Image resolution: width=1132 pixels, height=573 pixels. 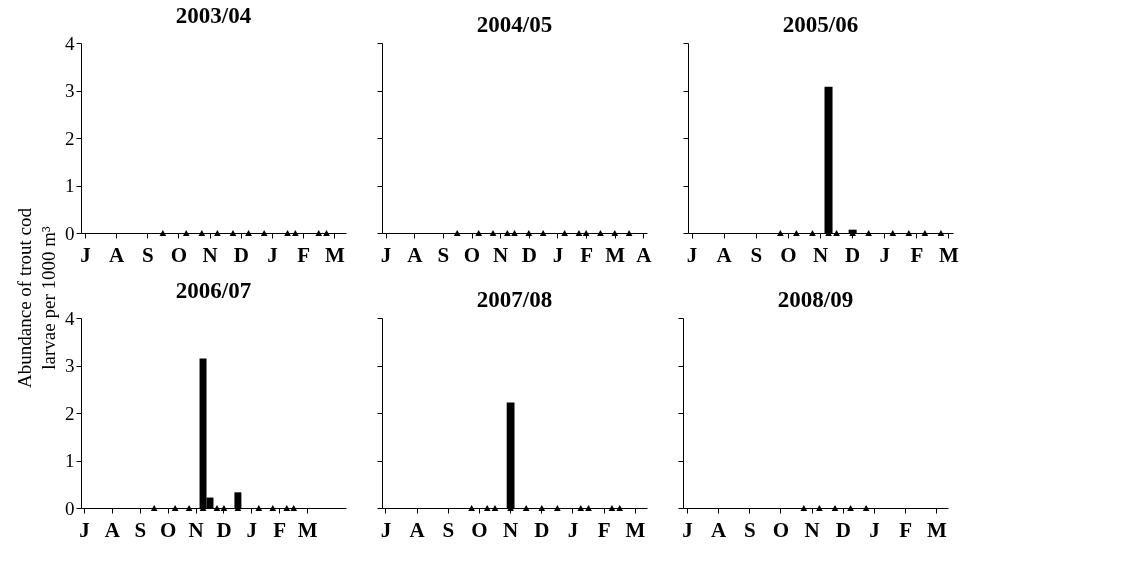 I want to click on y-axis-title: Abundance of trout cod larvae per 1000 m³, so click(x=36, y=297).